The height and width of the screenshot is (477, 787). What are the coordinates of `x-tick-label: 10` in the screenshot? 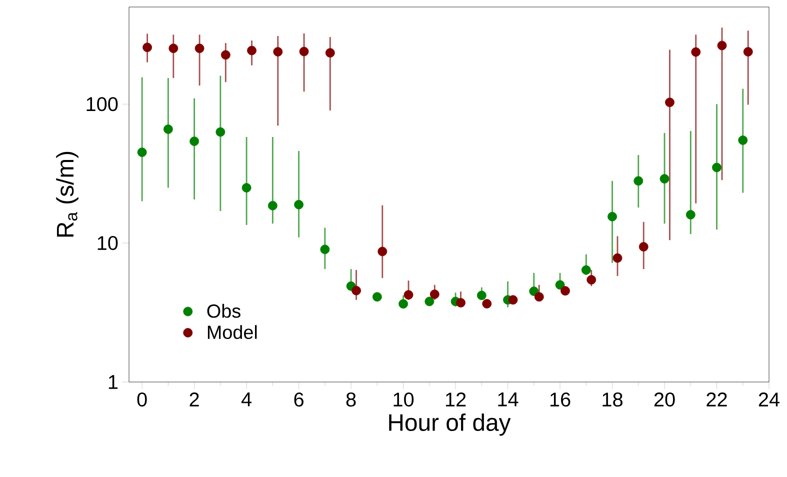 It's located at (404, 399).